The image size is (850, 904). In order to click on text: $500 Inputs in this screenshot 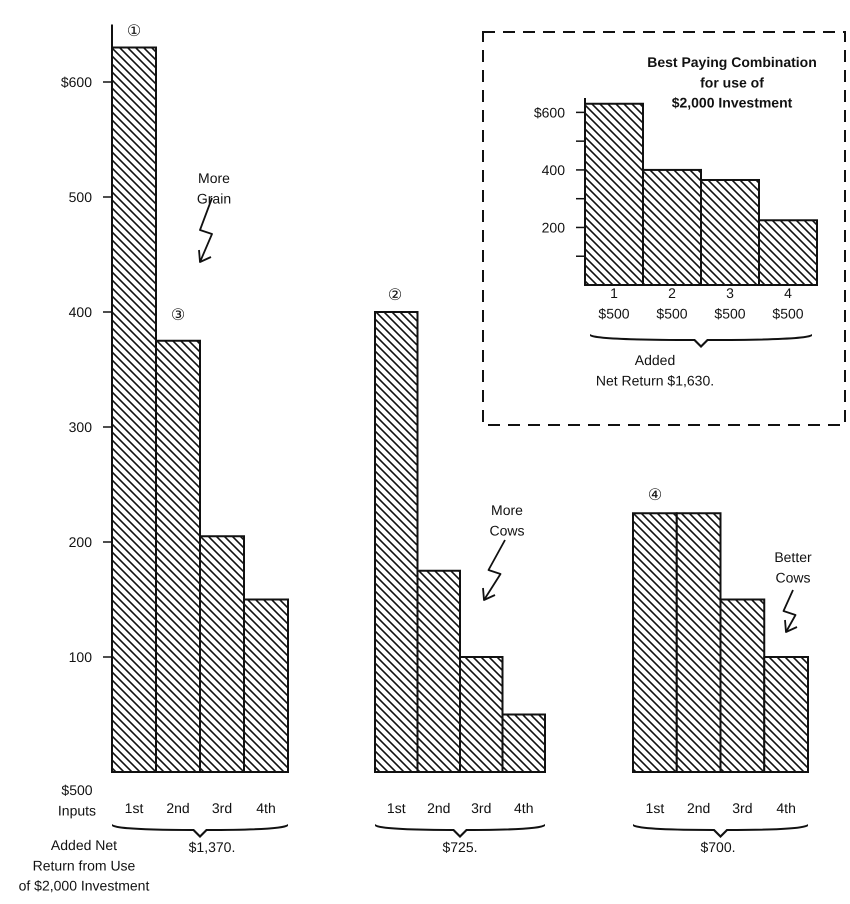, I will do `click(77, 800)`.